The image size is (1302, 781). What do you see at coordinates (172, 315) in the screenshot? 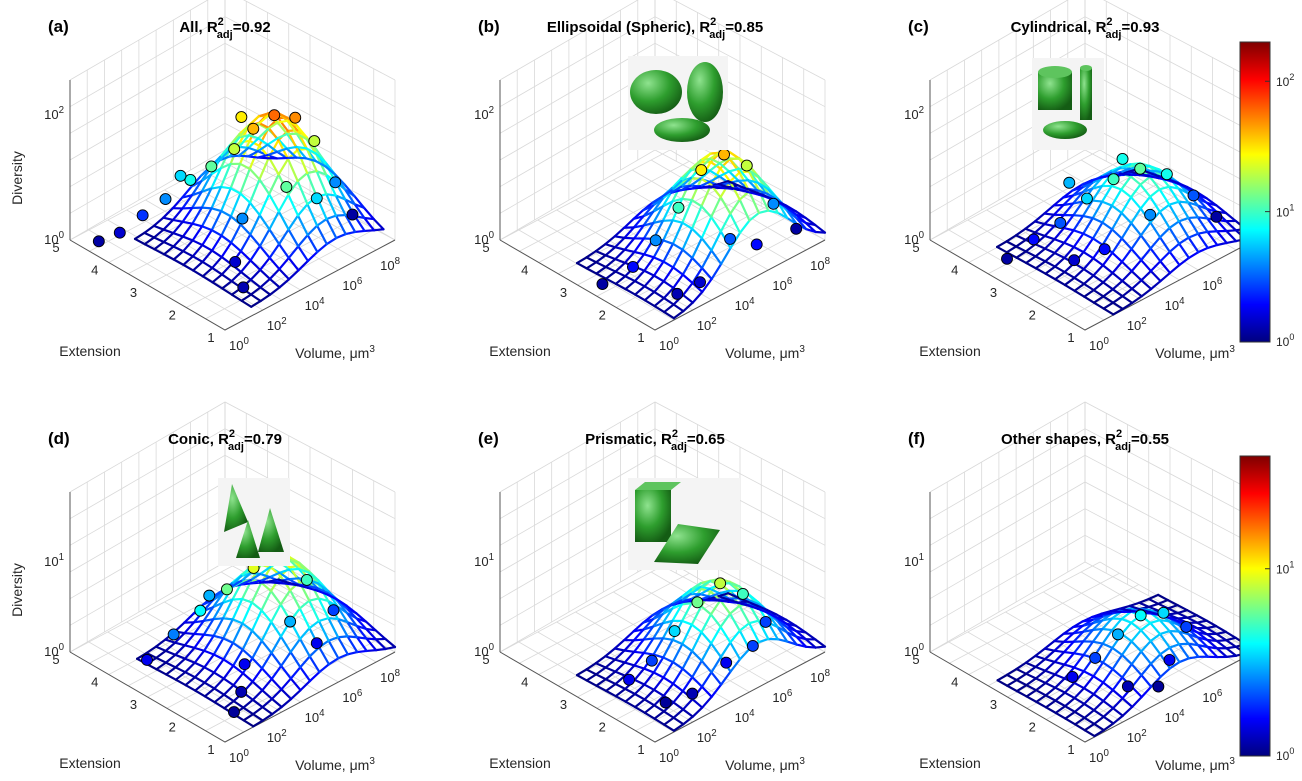
I see `y-tick-label: 2` at bounding box center [172, 315].